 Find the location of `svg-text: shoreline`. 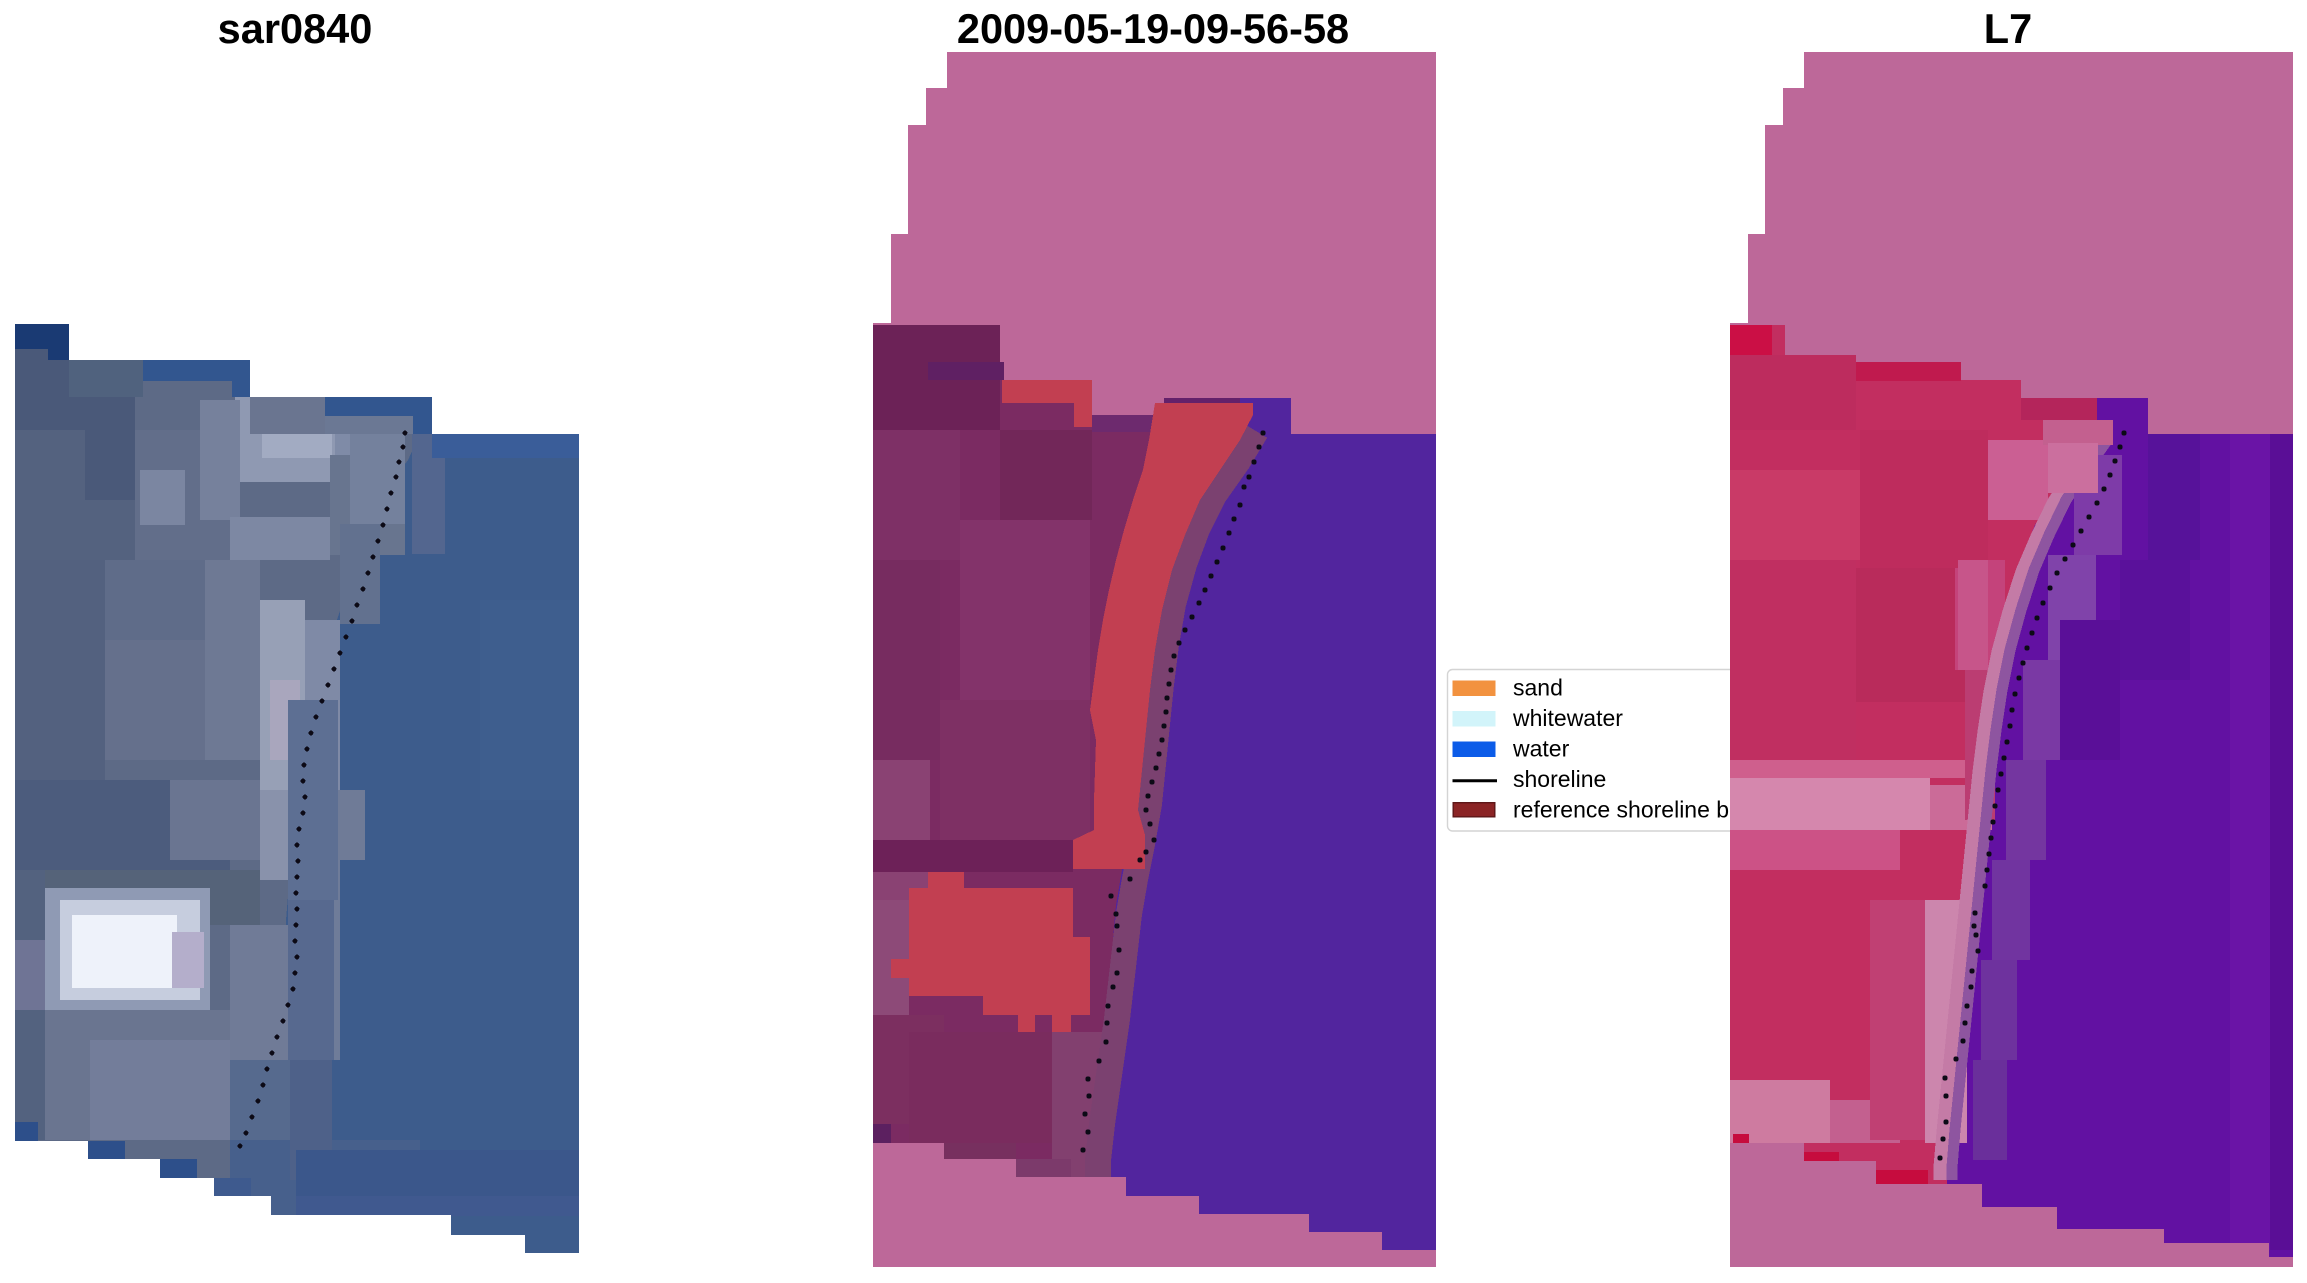

svg-text: shoreline is located at coordinates (1559, 779).